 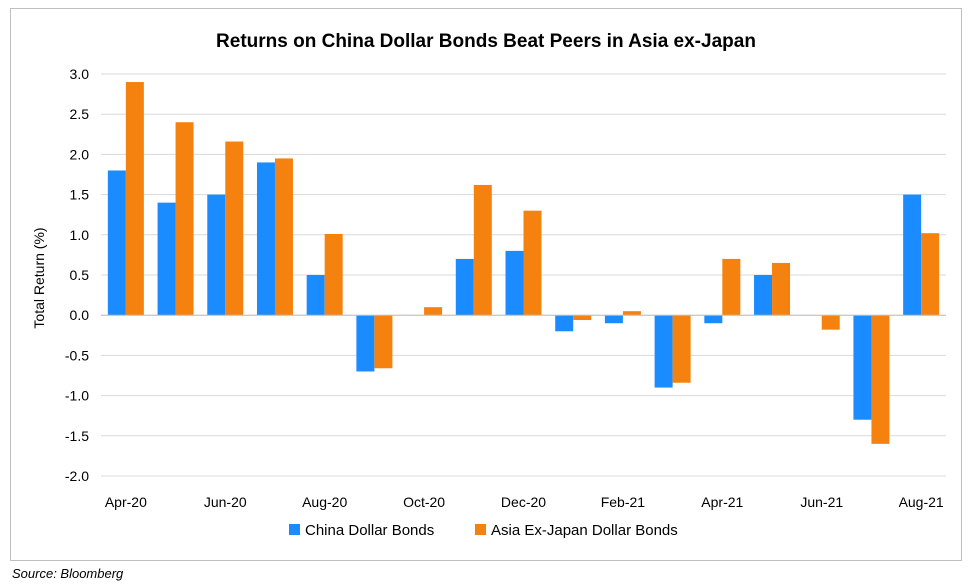 I want to click on x-tick-label: Aug-20, so click(x=324, y=502).